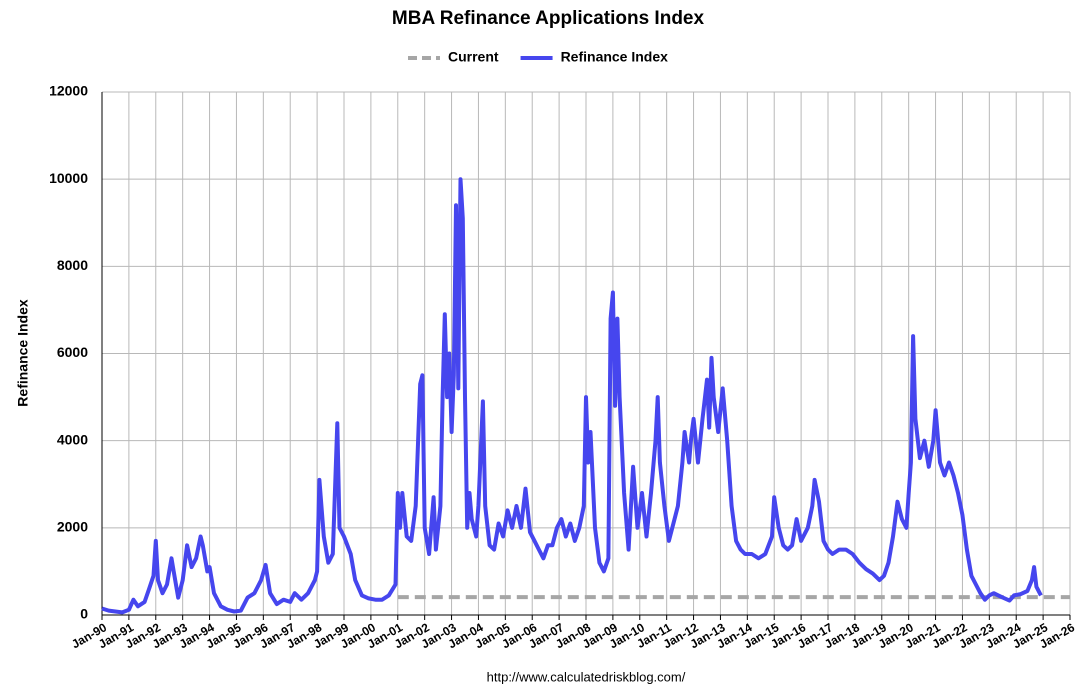 The image size is (1092, 693). I want to click on y-tick-label: 4000, so click(72, 439).